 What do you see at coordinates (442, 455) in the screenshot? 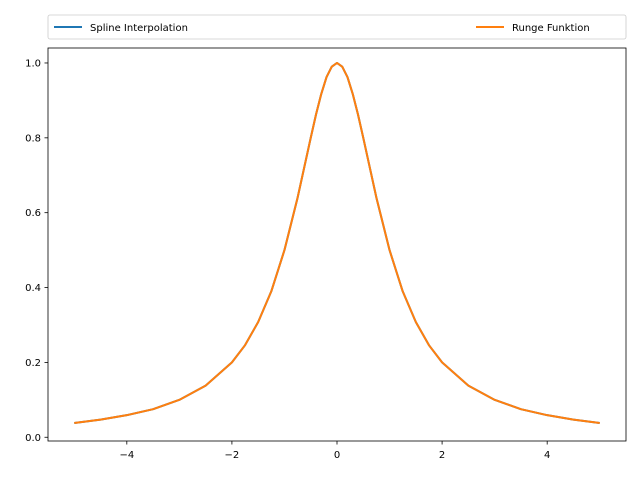
I see `x-tick-label: 2` at bounding box center [442, 455].